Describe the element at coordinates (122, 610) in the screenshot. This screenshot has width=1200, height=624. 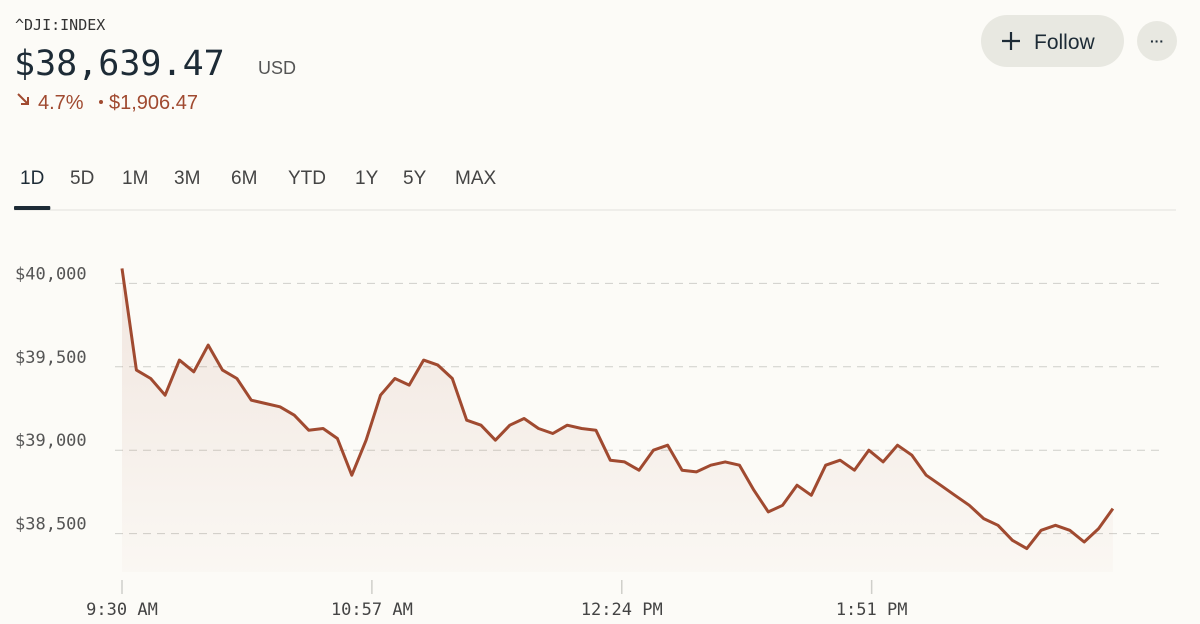
I see `x-tick-label: 9:30 AM` at that location.